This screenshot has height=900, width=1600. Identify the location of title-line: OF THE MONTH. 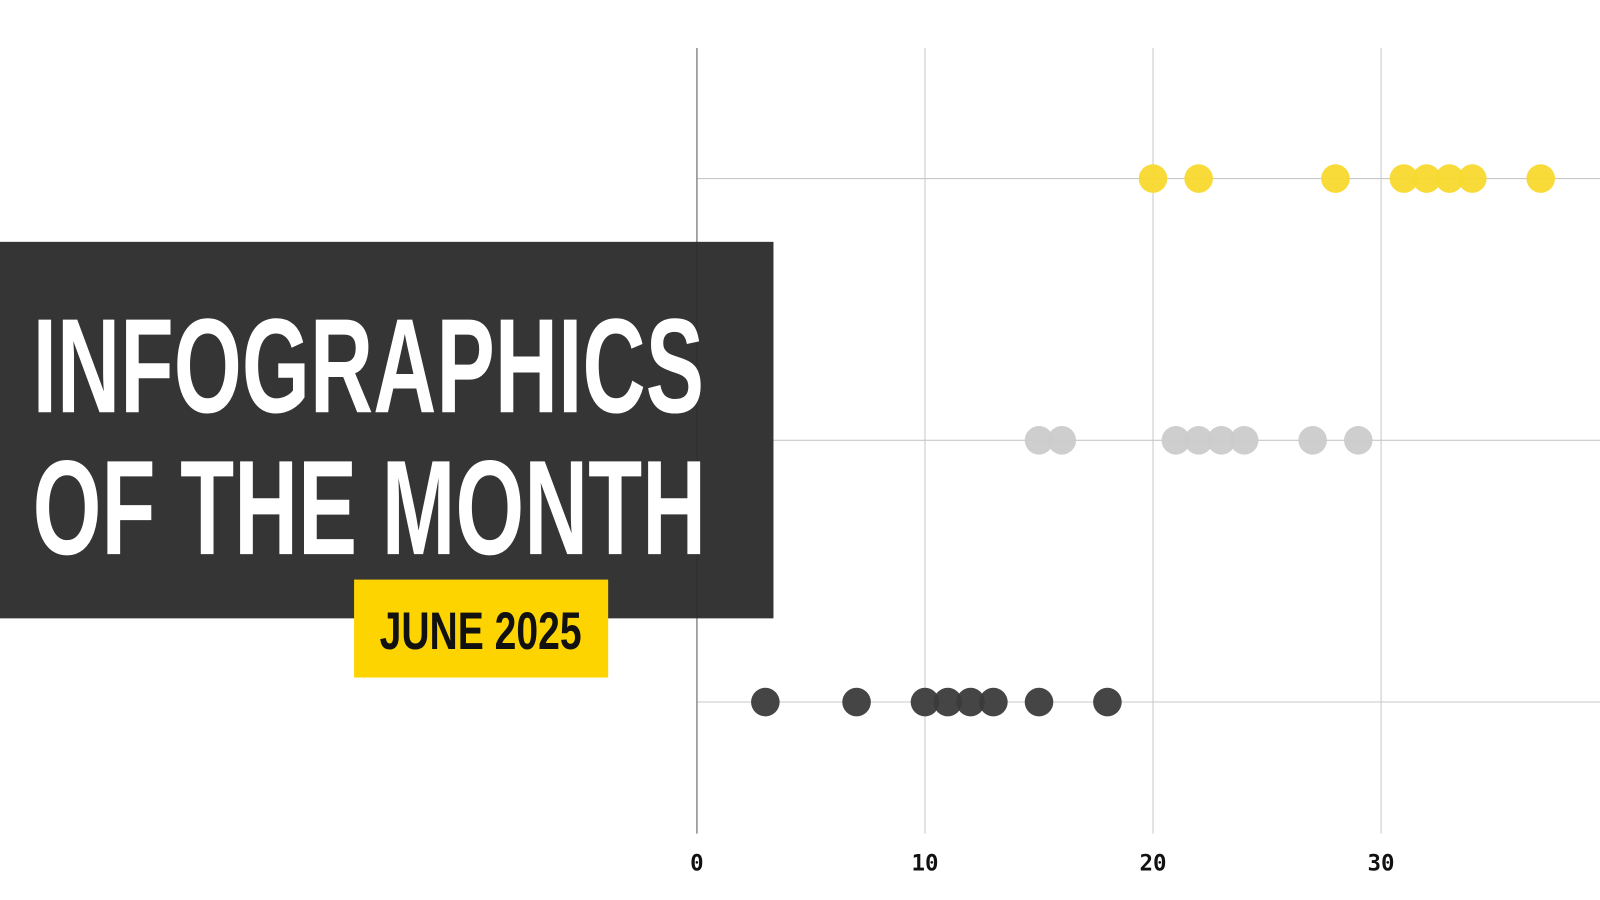
(369, 507).